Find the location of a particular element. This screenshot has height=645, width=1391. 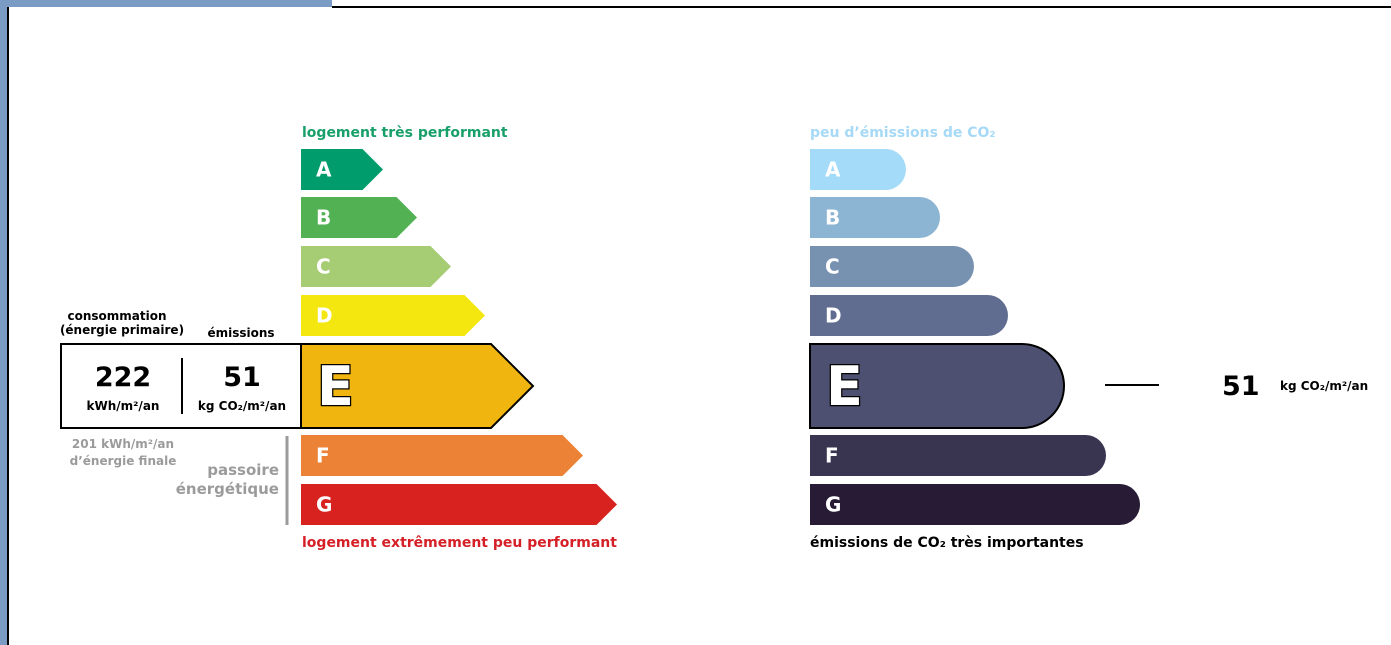

climate-letter-b: B is located at coordinates (832, 218).